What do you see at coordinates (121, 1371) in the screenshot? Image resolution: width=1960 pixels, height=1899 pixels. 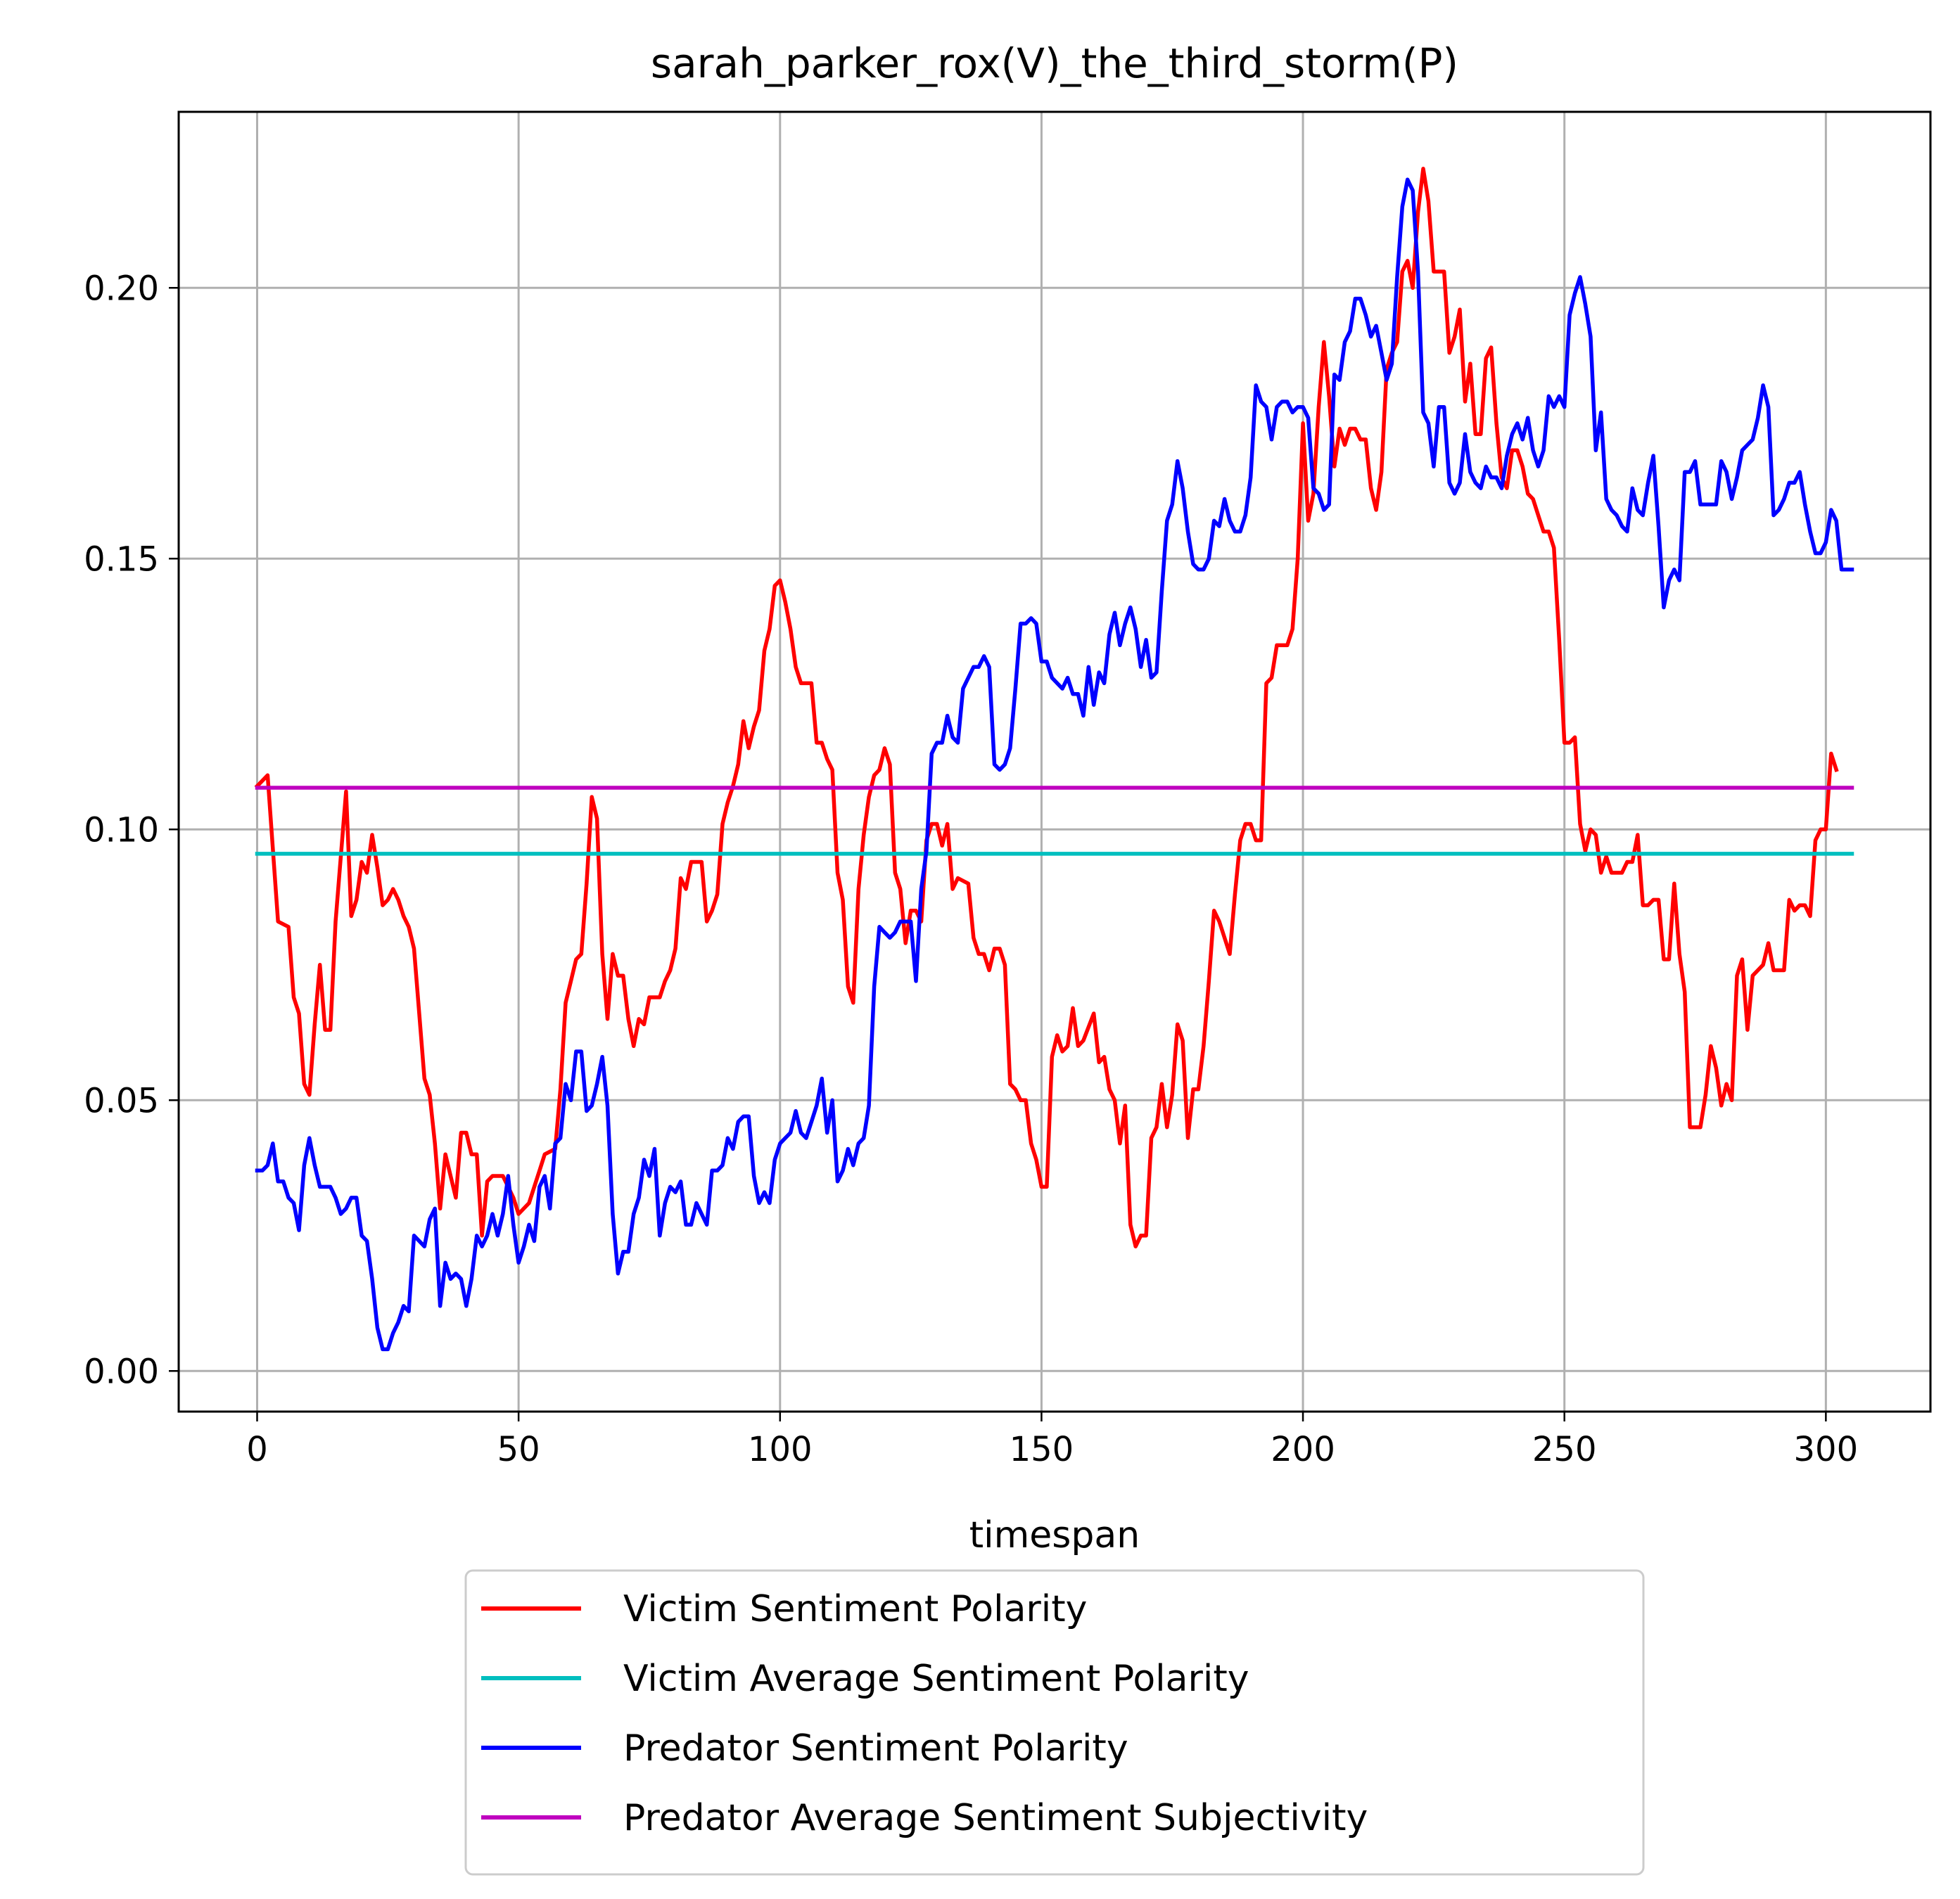 I see `y-tick-label: 0.00` at bounding box center [121, 1371].